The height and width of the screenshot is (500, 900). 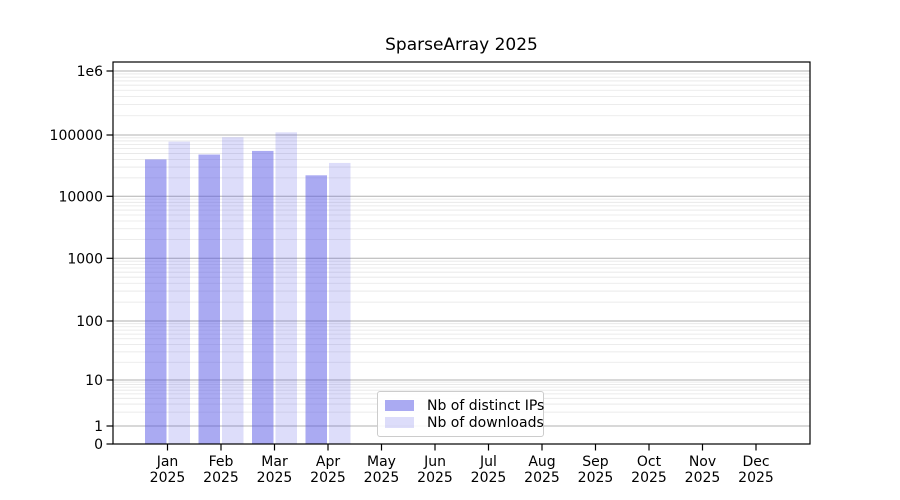 I want to click on y-tick-label: 100000, so click(x=76, y=136).